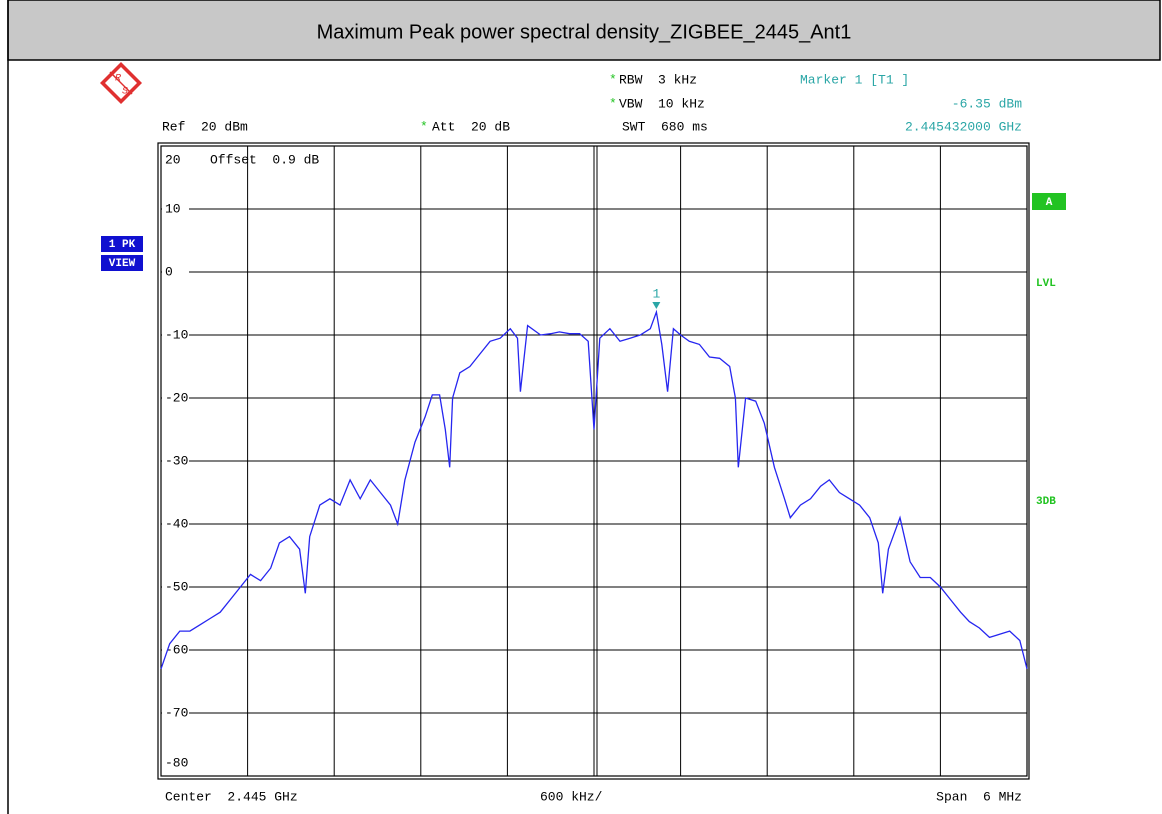 Image resolution: width=1162 pixels, height=814 pixels. Describe the element at coordinates (231, 796) in the screenshot. I see `center-label: Center 2.445 GHz` at that location.